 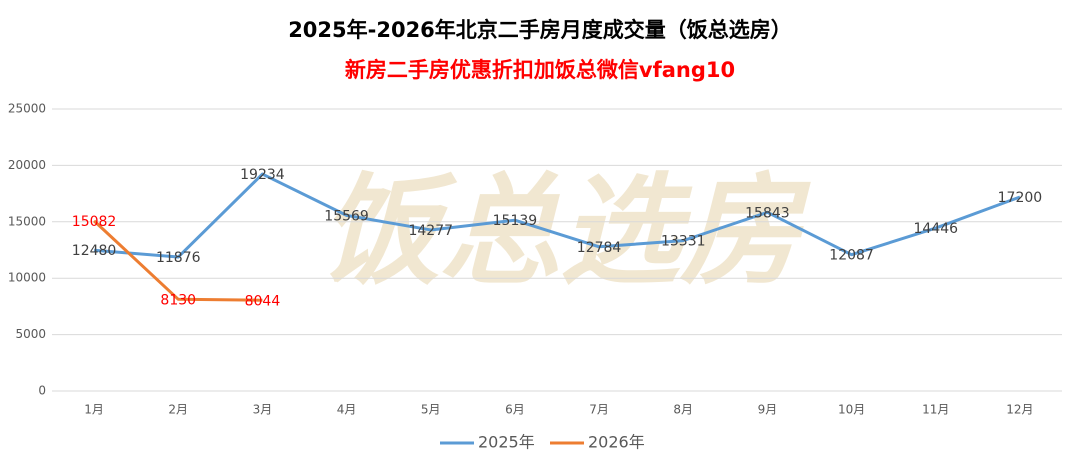 What do you see at coordinates (506, 442) in the screenshot?
I see `legend-label: 2025年` at bounding box center [506, 442].